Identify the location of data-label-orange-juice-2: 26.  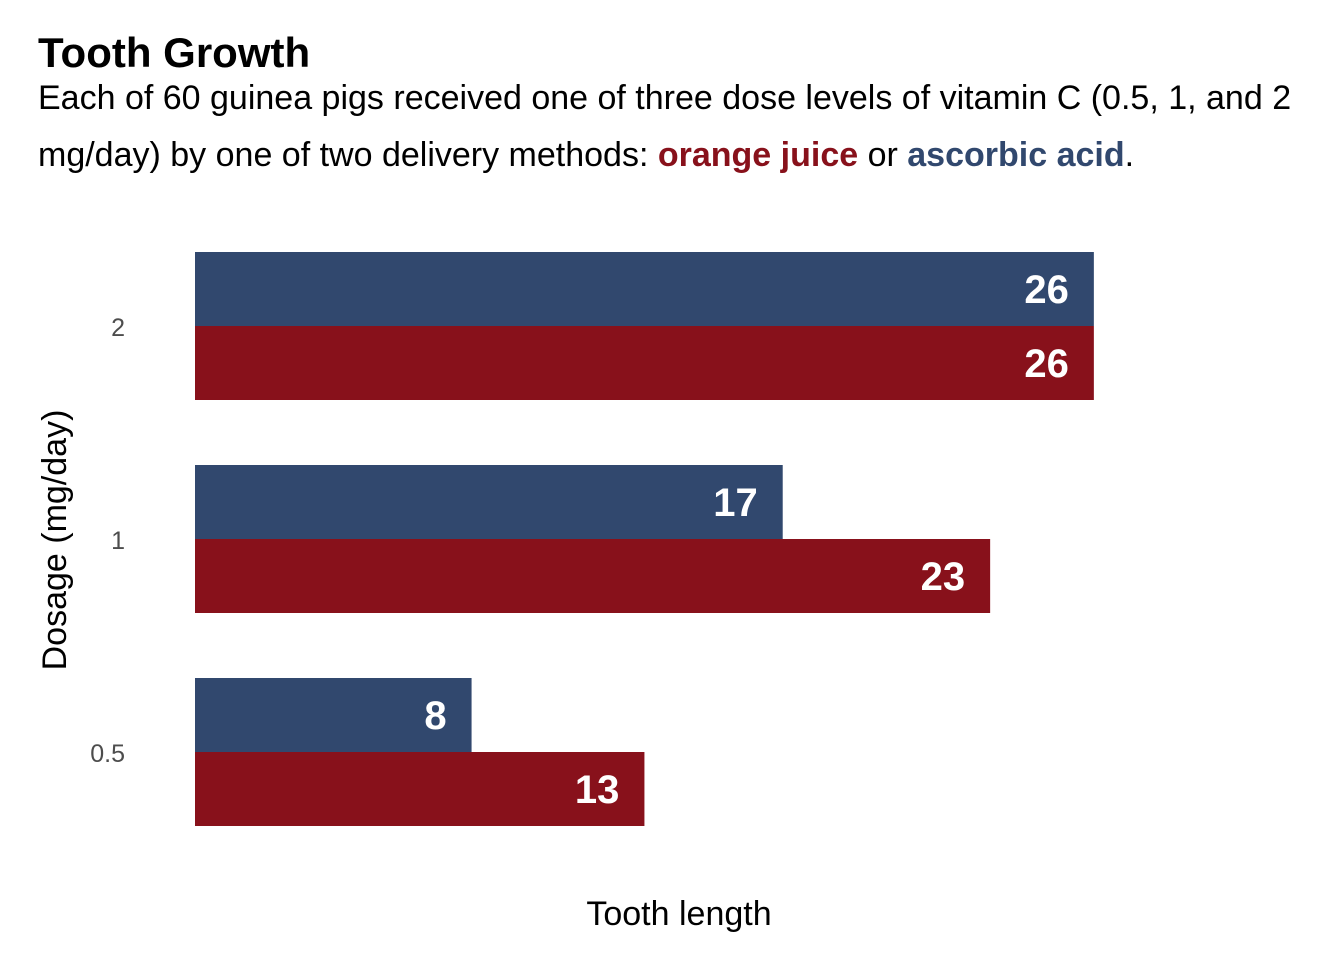
(1046, 364).